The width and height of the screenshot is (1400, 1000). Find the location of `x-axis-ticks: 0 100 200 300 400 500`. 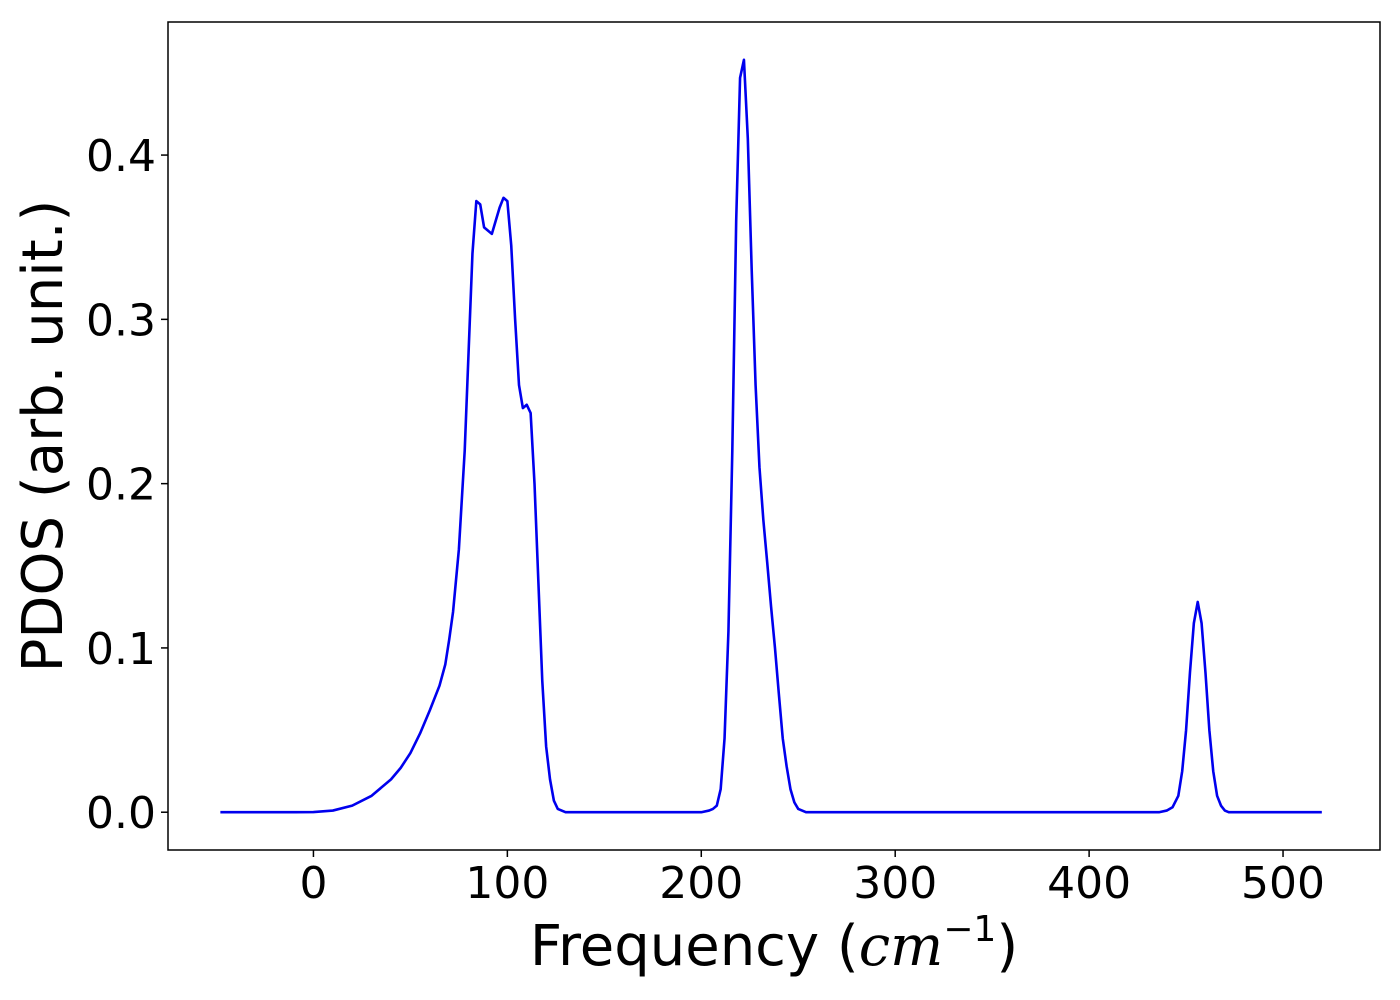

x-axis-ticks: 0 100 200 300 400 500 is located at coordinates (812, 879).